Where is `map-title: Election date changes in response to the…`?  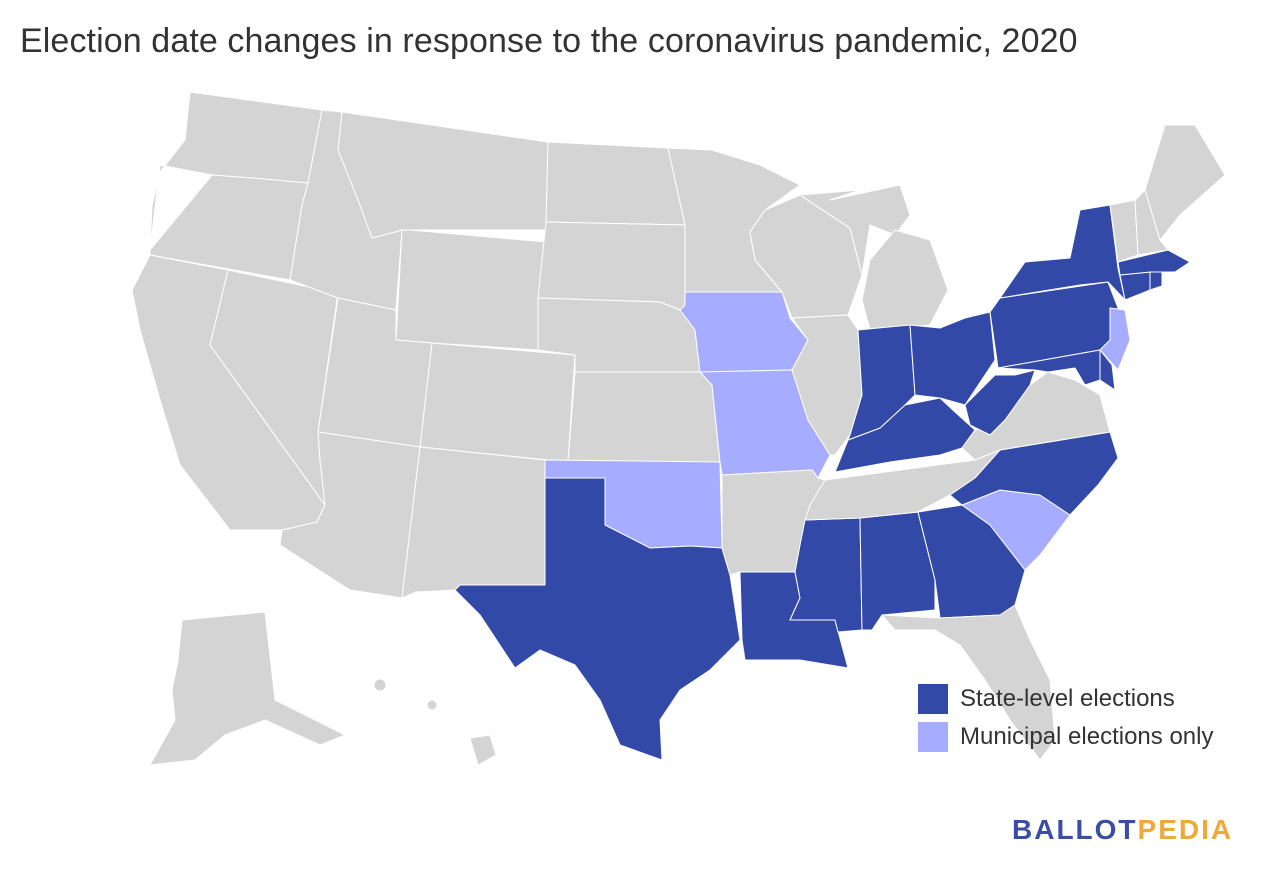 map-title: Election date changes in response to the… is located at coordinates (549, 41).